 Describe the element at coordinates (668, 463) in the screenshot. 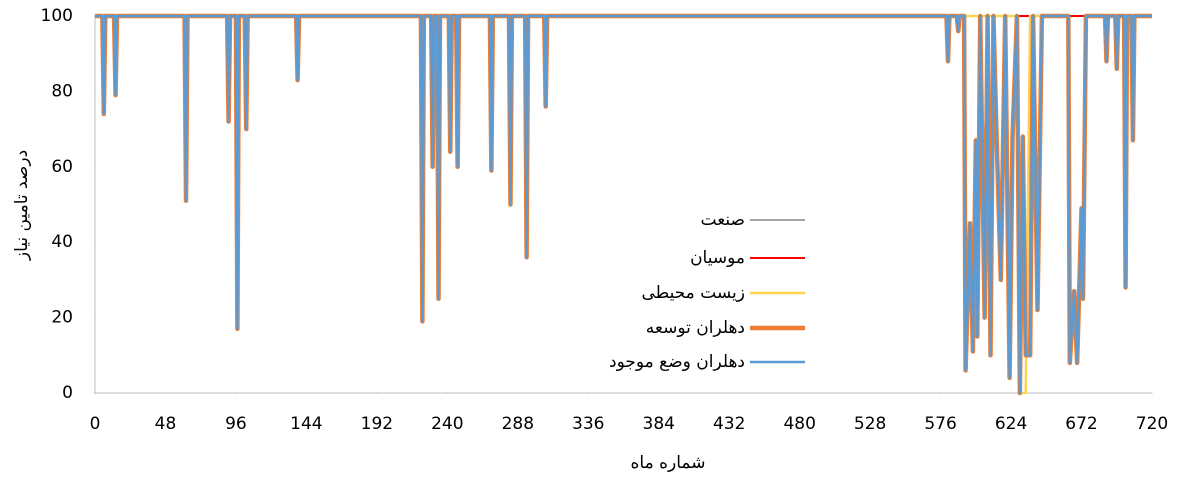

I see `x-axis-title: شماره ماه` at that location.